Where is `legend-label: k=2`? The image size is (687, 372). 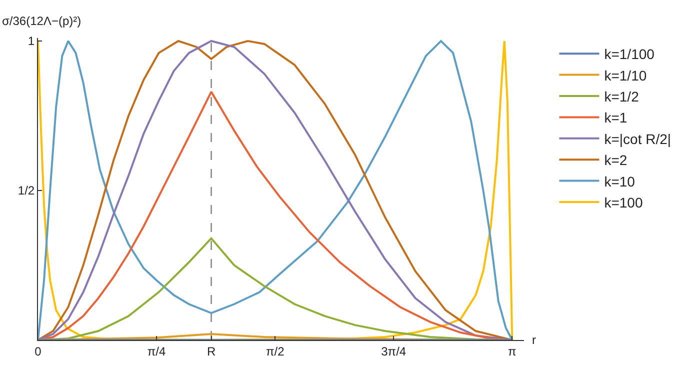
legend-label: k=2 is located at coordinates (616, 160).